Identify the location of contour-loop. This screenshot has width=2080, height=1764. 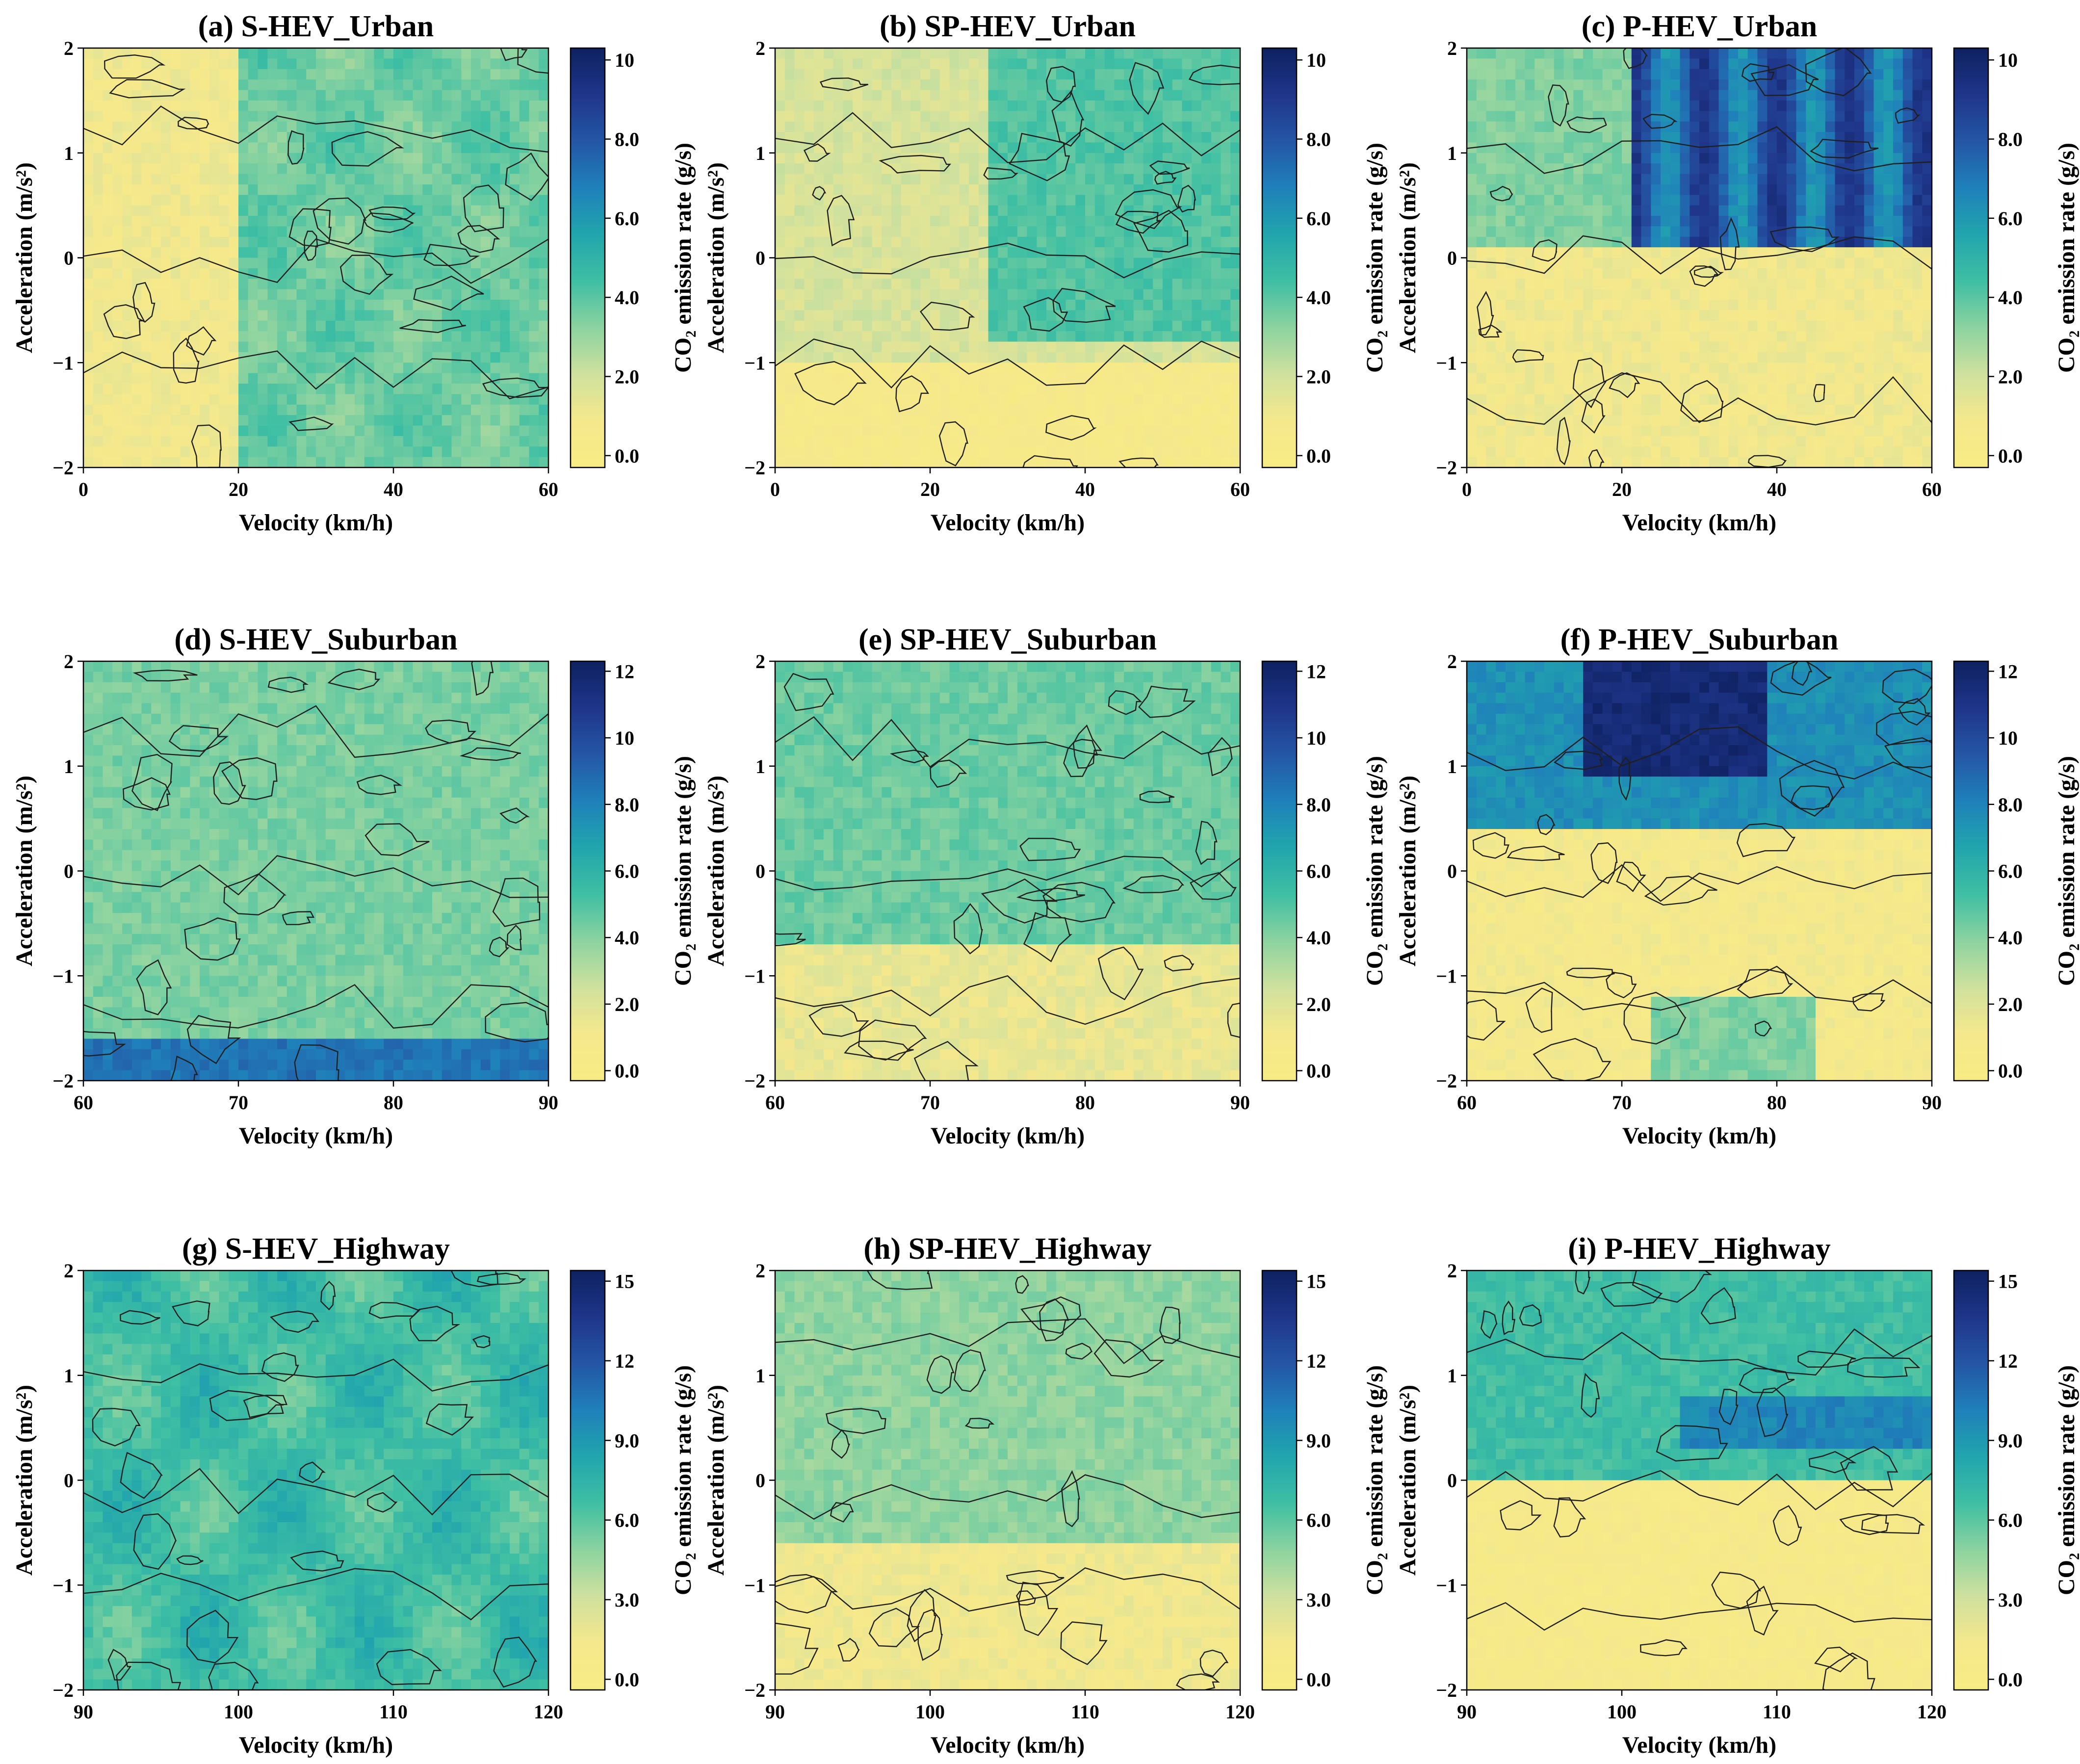
(1068, 118).